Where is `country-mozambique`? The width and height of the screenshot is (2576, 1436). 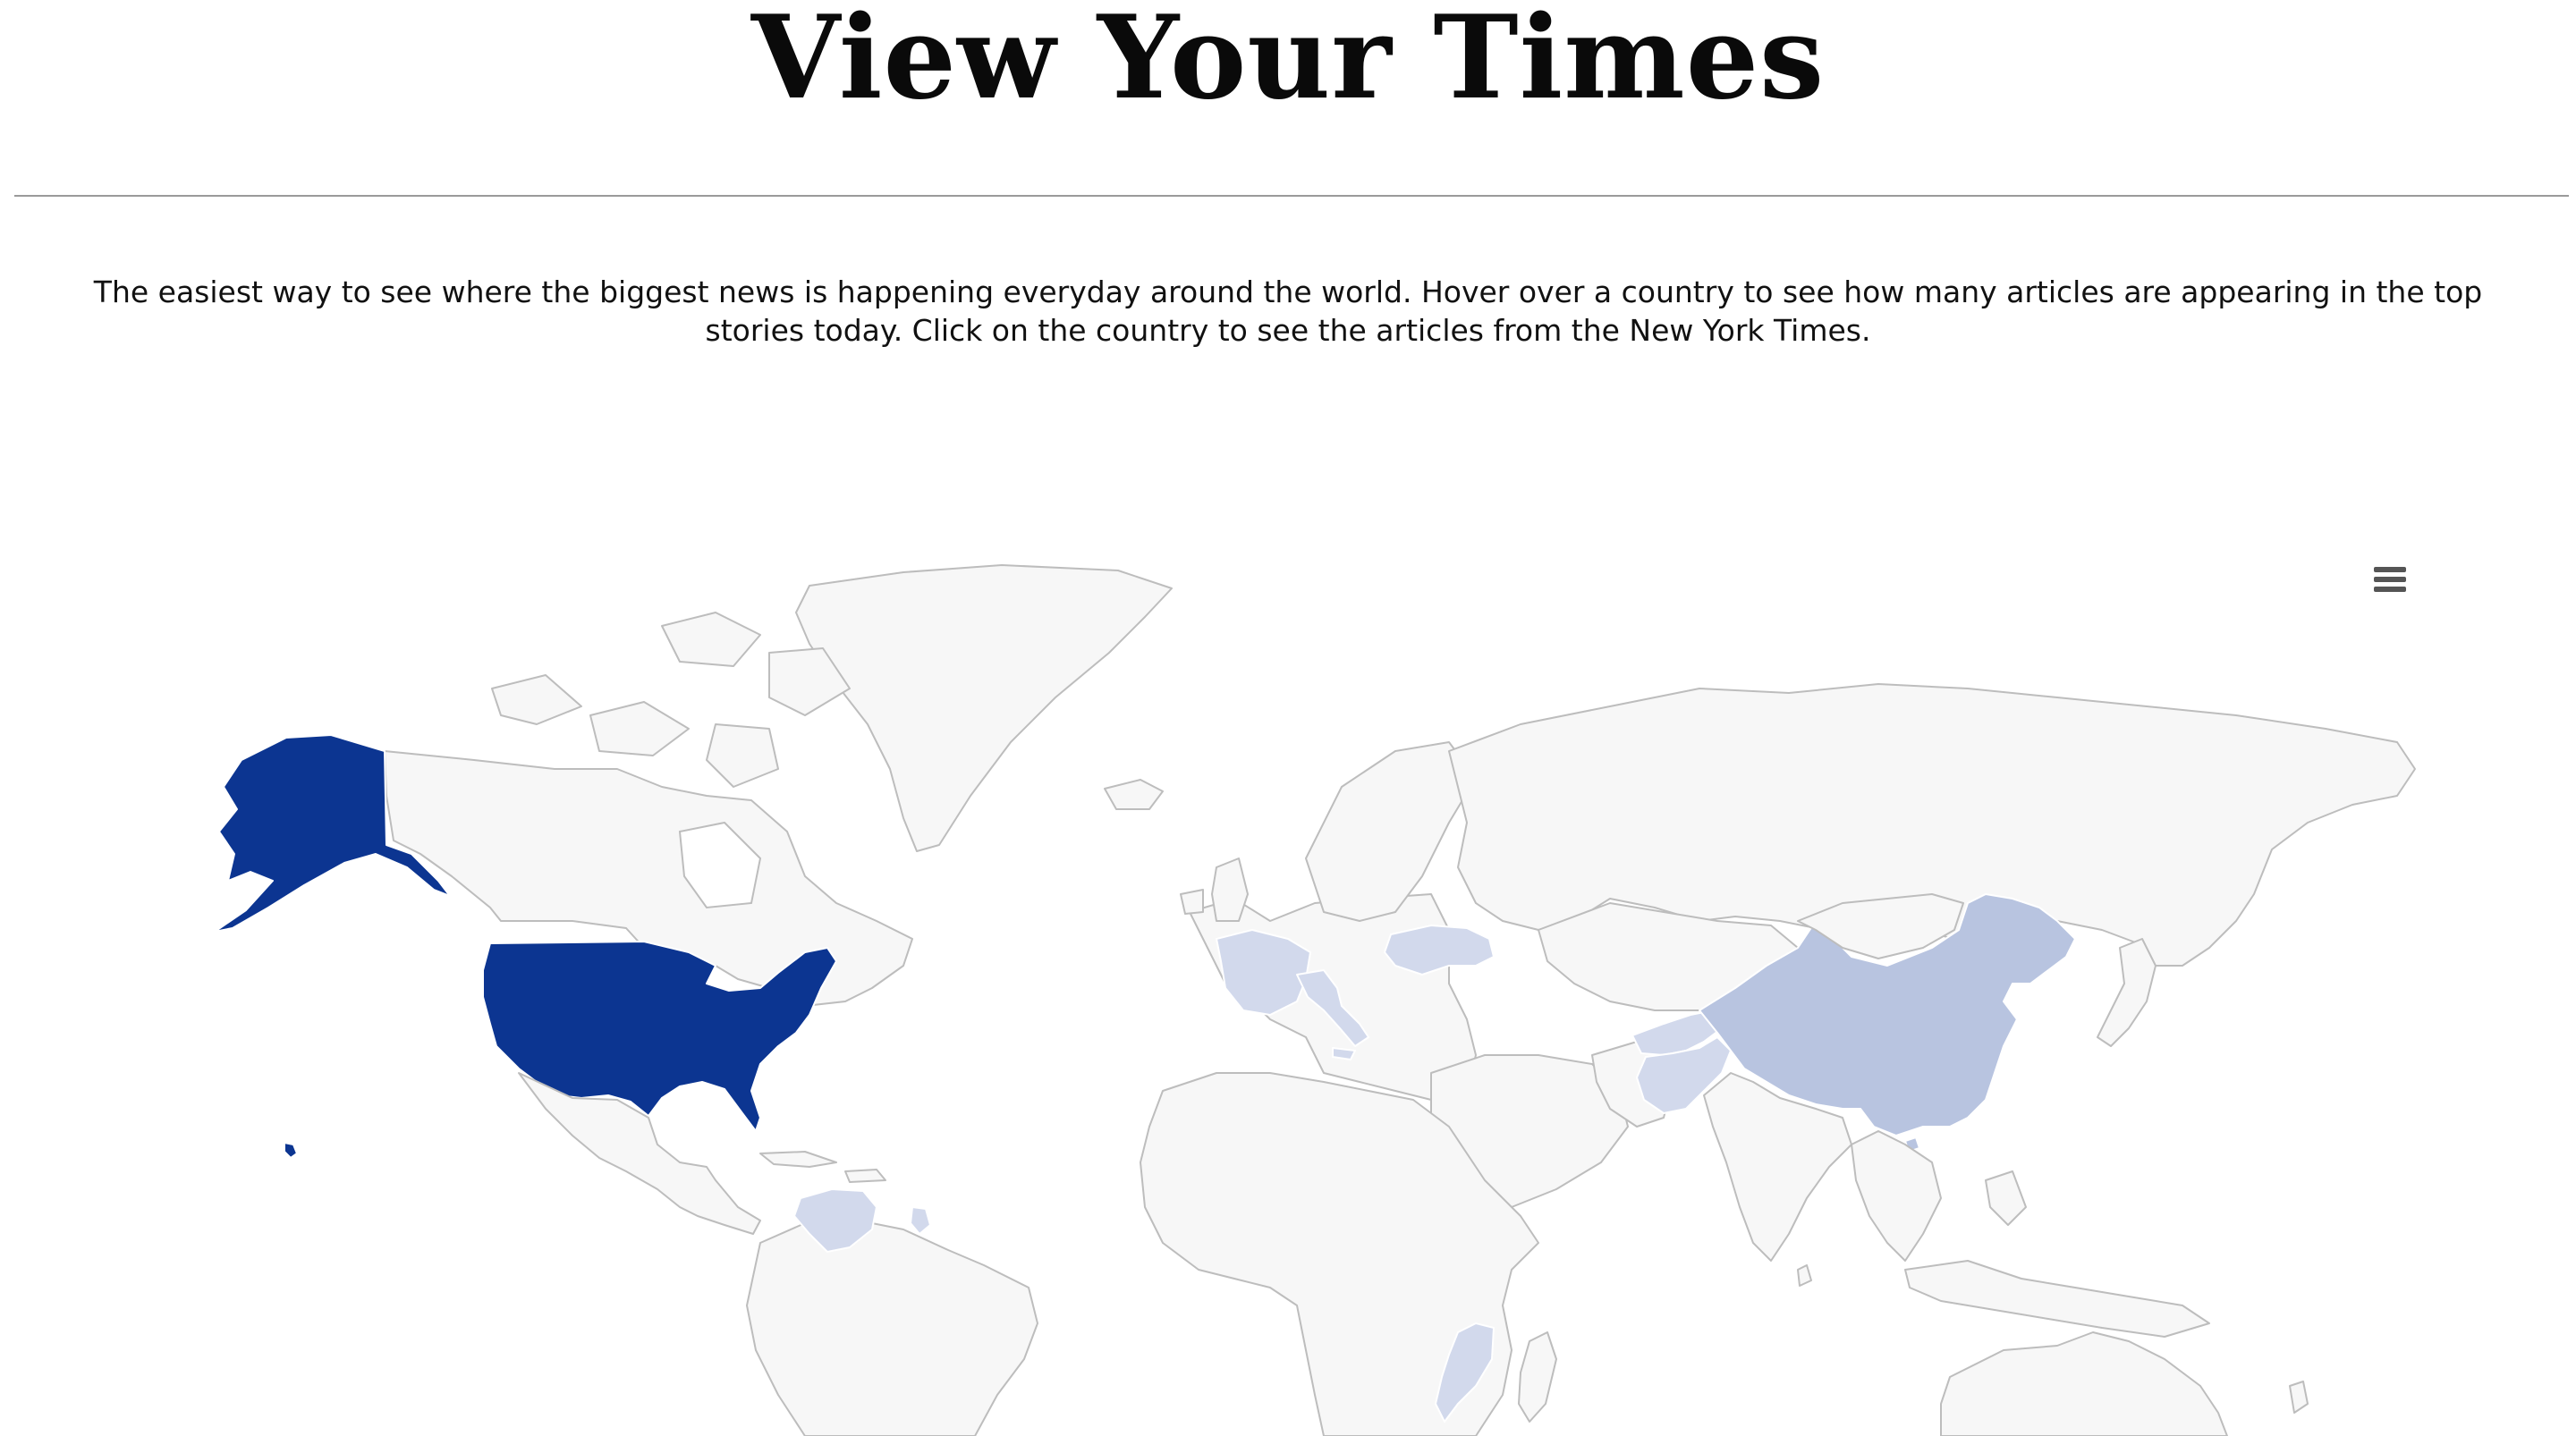 country-mozambique is located at coordinates (1465, 1372).